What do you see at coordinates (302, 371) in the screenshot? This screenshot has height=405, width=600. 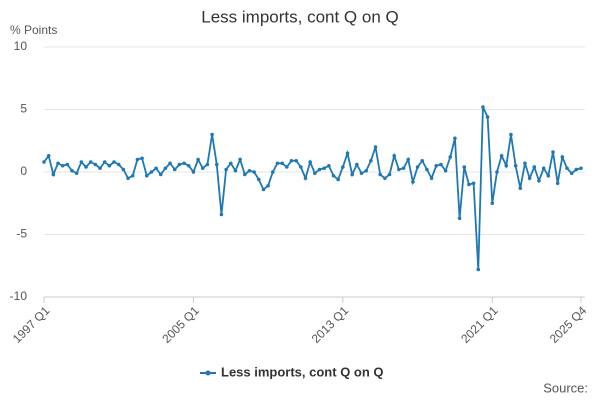 I see `legend-label: Less imports, cont Q on Q` at bounding box center [302, 371].